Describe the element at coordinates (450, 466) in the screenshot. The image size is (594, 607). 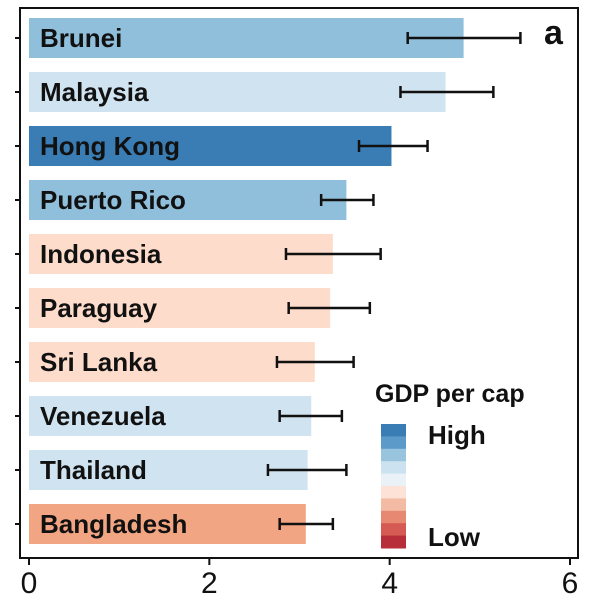
I see `legend: GDP per cap High Low` at that location.